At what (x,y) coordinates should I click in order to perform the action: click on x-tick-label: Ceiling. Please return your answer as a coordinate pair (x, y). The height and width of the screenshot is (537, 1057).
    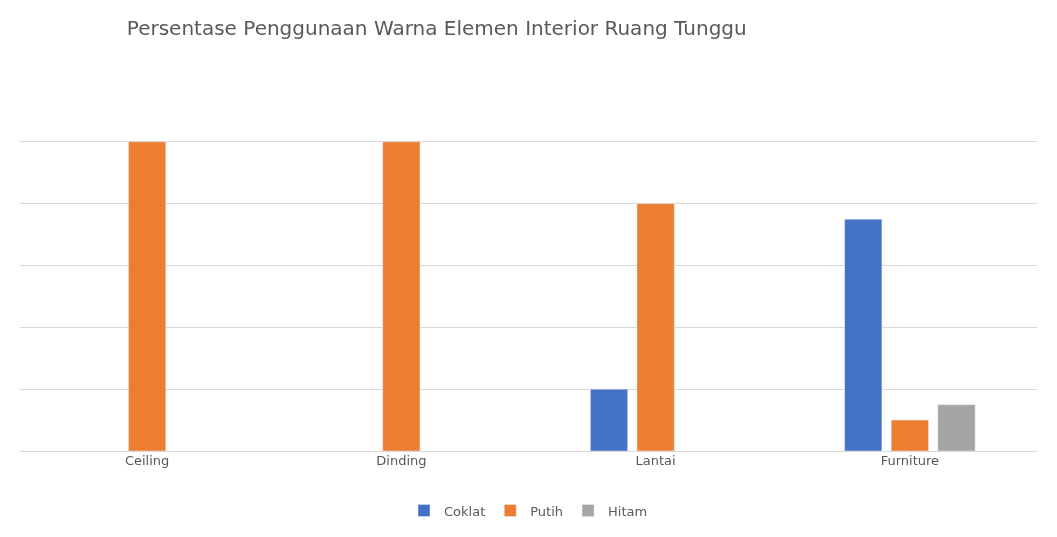
    Looking at the image, I should click on (147, 460).